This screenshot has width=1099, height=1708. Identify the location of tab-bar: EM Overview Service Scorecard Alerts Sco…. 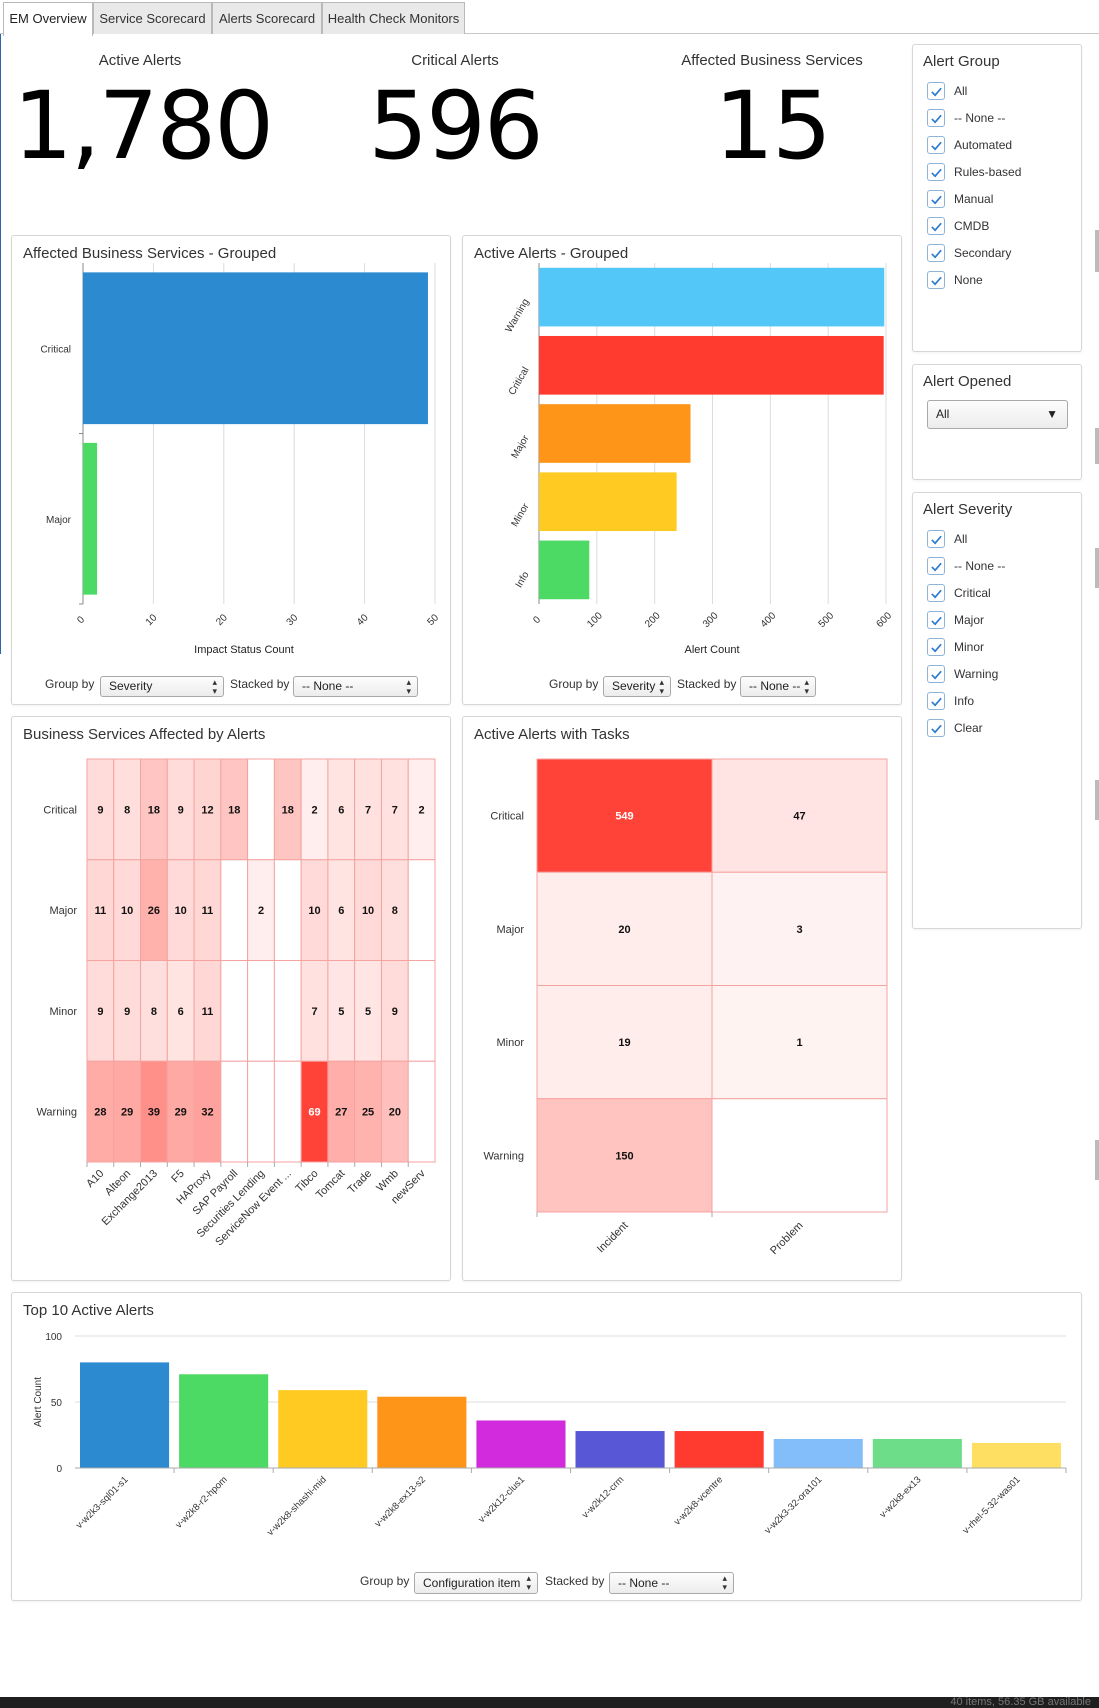
(549, 18).